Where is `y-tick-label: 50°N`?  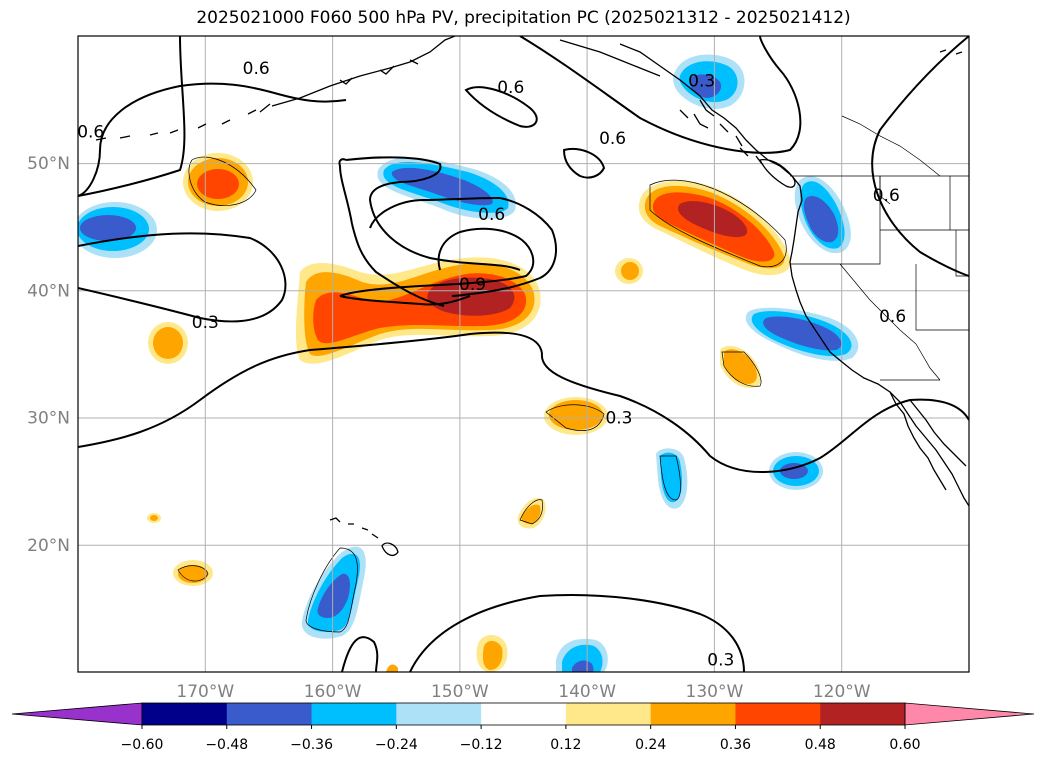 y-tick-label: 50°N is located at coordinates (48, 164).